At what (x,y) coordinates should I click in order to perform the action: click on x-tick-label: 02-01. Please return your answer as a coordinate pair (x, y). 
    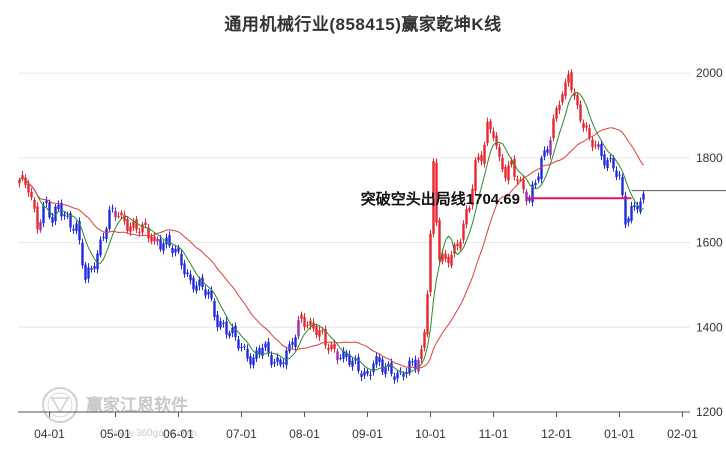
    Looking at the image, I should click on (682, 434).